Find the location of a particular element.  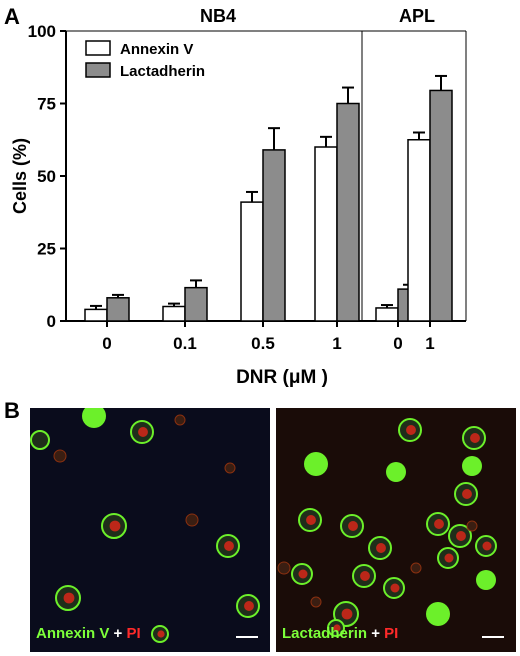

y-tick-label: 75 is located at coordinates (46, 104).